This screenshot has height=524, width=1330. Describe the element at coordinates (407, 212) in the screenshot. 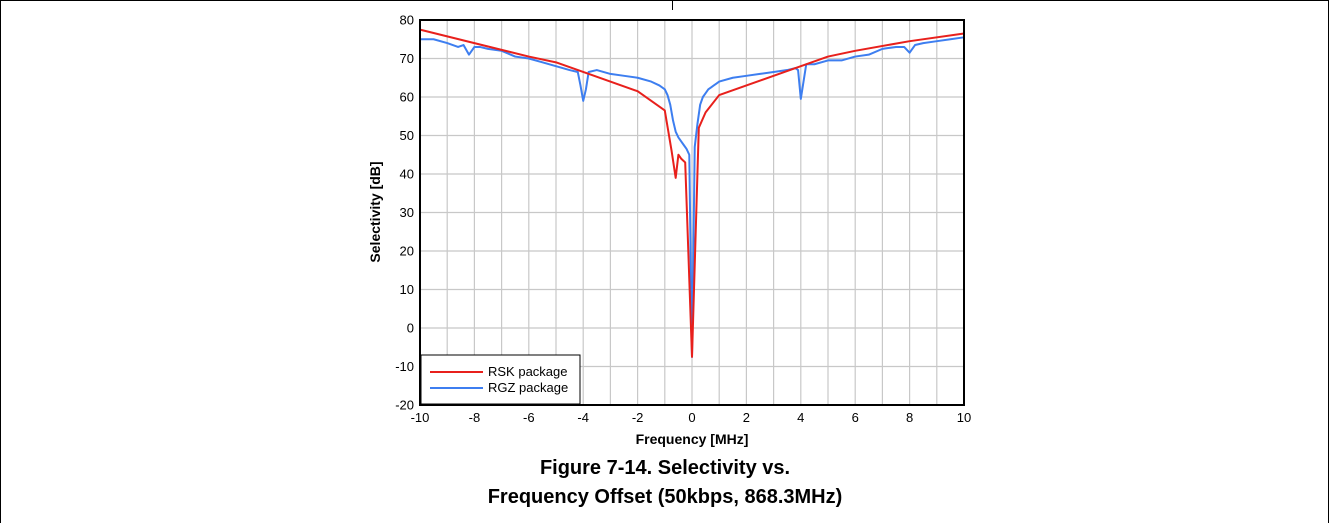

I see `y-tick-label: 30` at that location.